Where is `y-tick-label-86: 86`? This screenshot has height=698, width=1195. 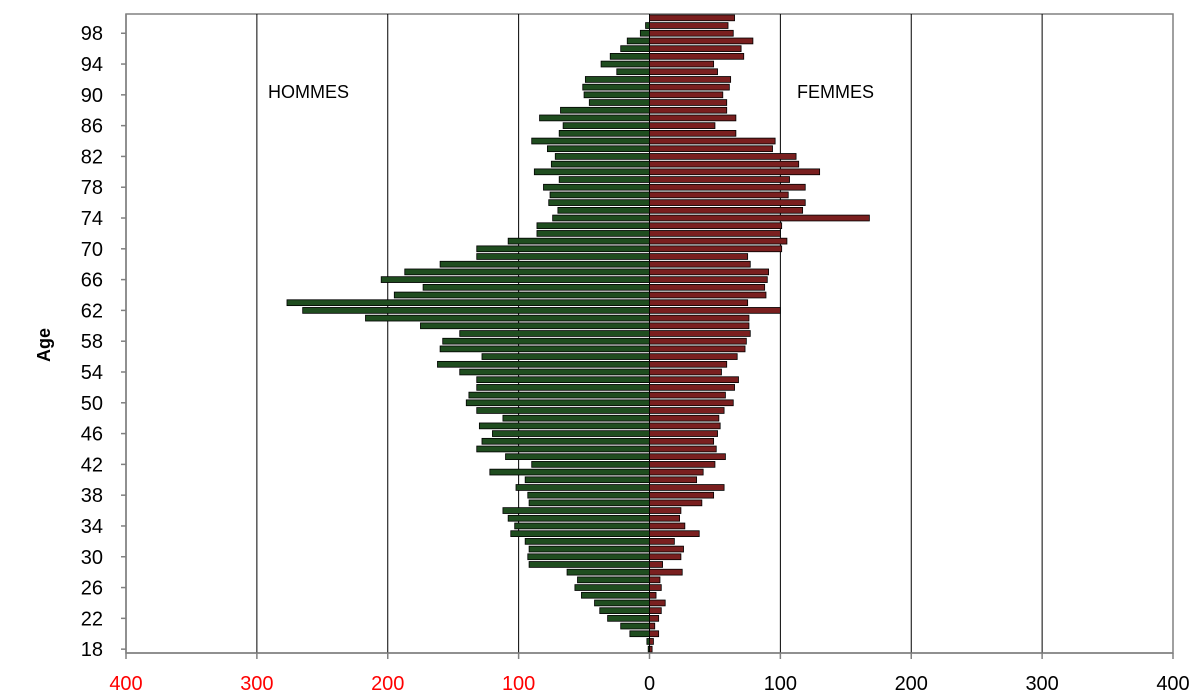 y-tick-label-86: 86 is located at coordinates (92, 127).